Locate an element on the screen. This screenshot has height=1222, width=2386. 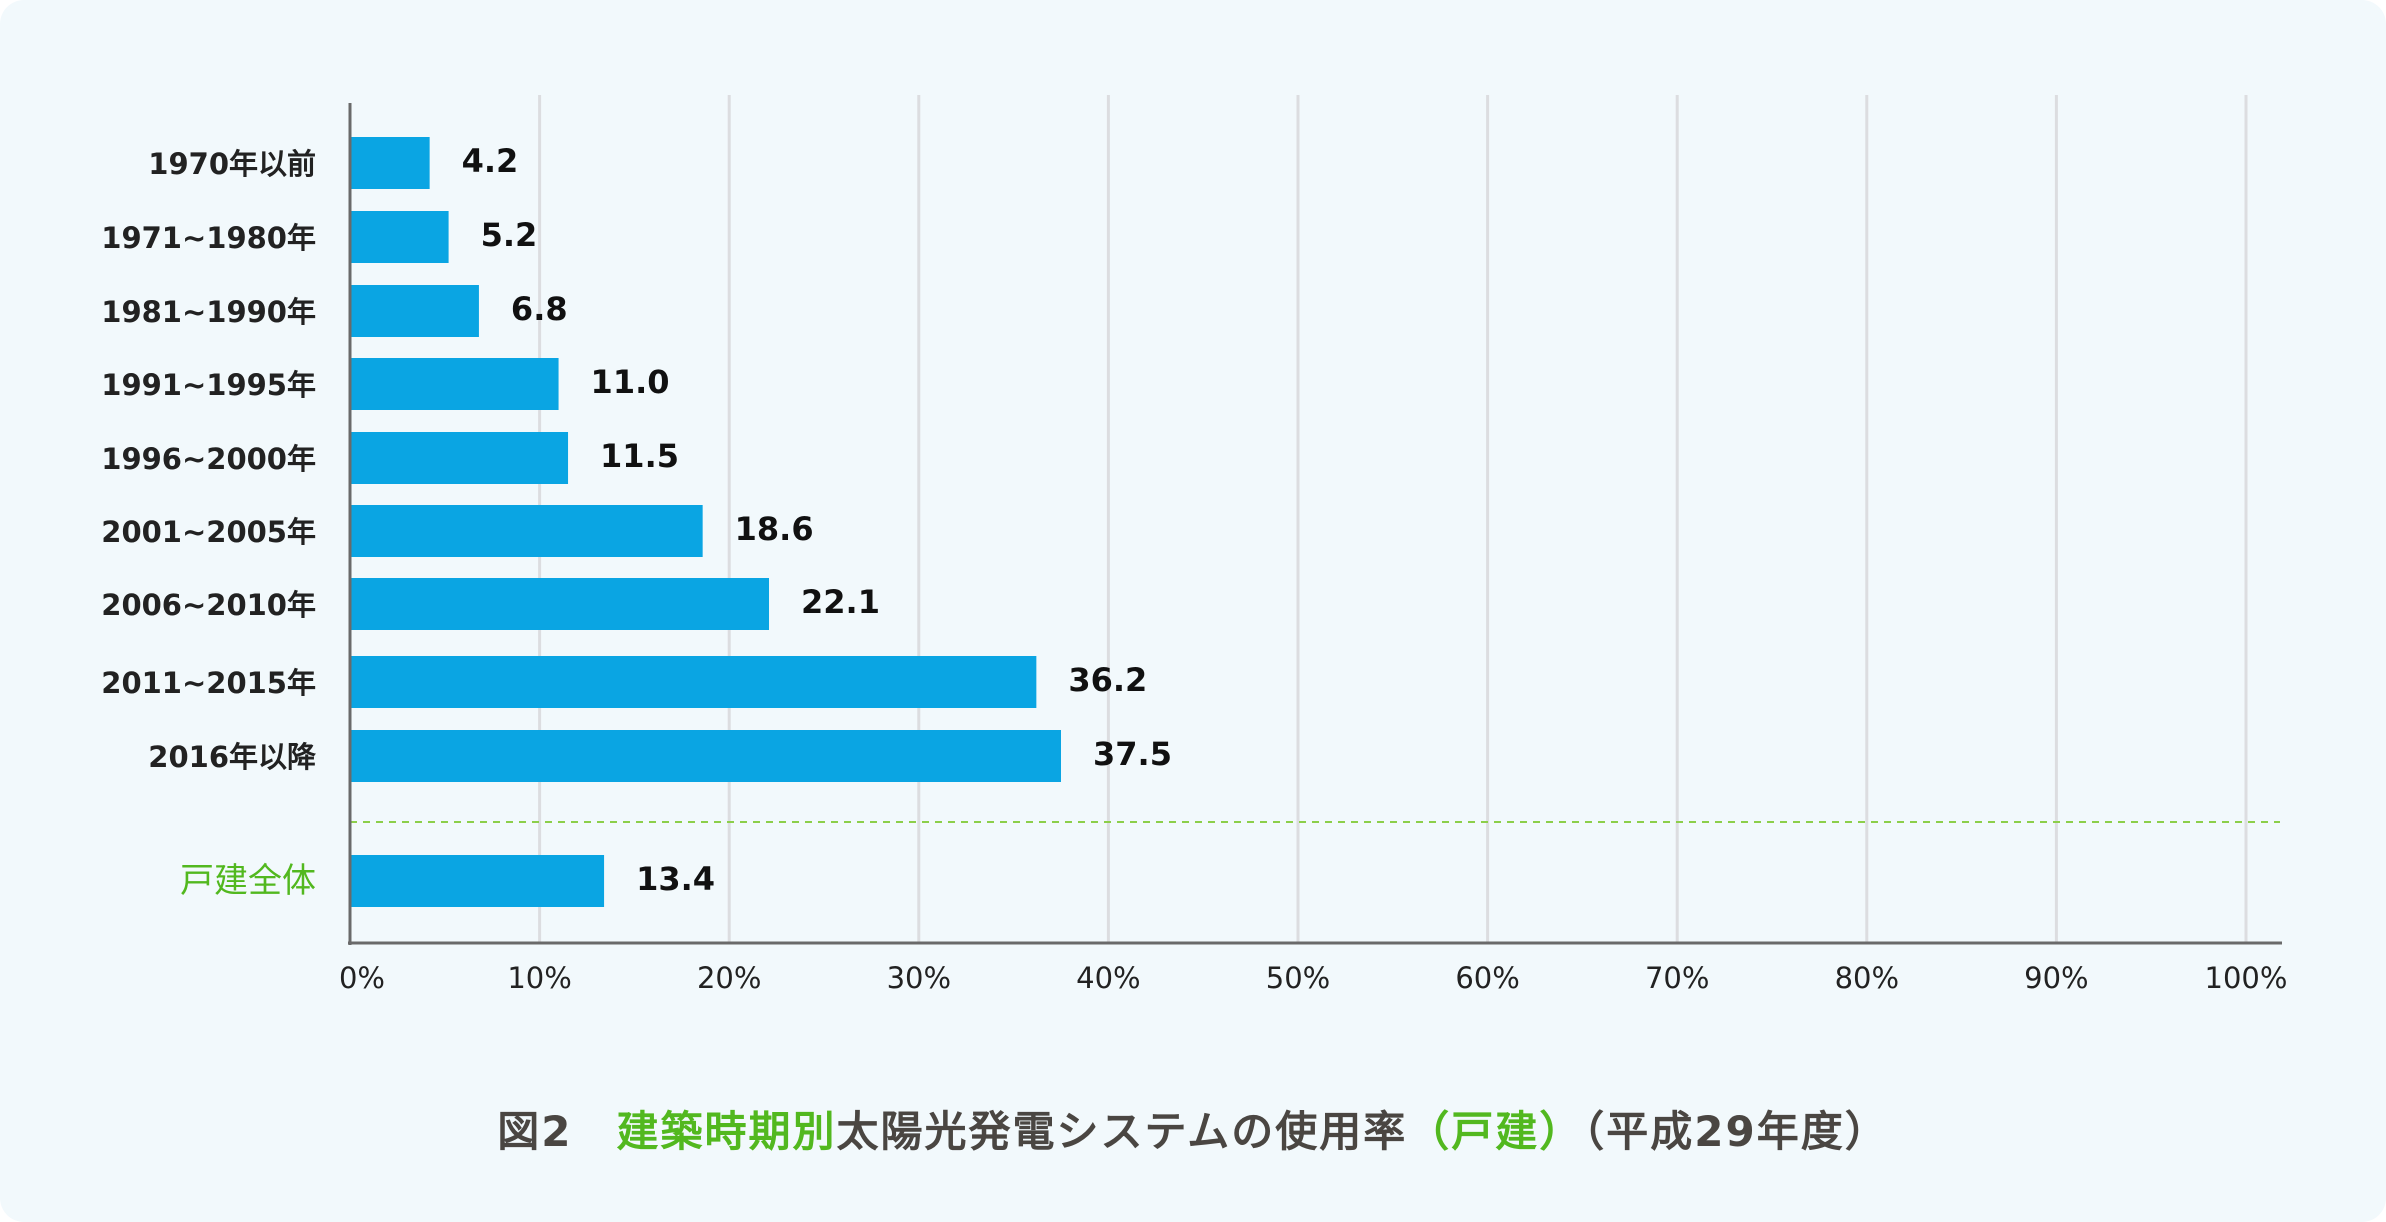
x-tick-label: 20% is located at coordinates (729, 978).